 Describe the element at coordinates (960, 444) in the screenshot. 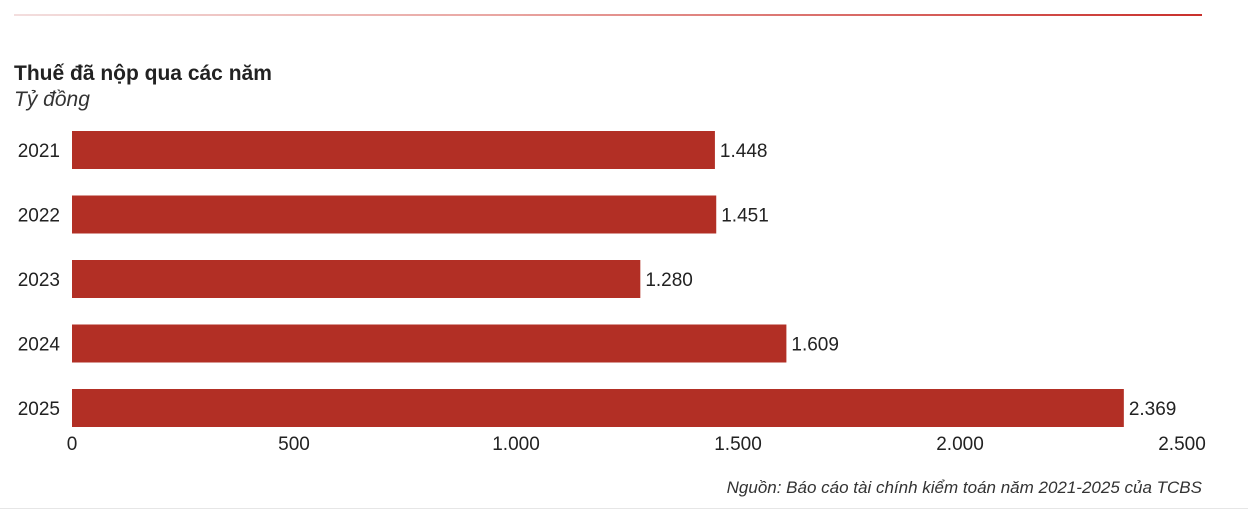

I see `x-tick-label-2000: 2.000` at that location.